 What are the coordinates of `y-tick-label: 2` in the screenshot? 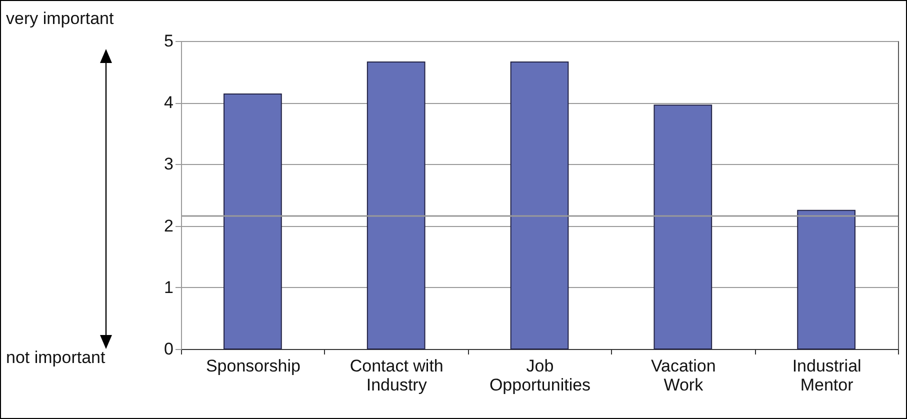 It's located at (169, 226).